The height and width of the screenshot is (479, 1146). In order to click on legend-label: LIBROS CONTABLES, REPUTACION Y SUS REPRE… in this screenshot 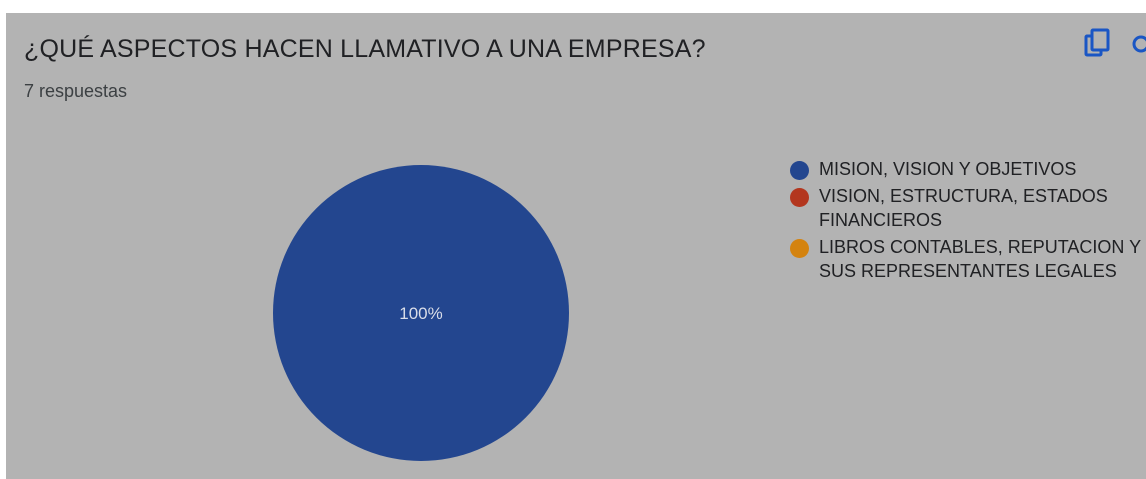, I will do `click(980, 259)`.